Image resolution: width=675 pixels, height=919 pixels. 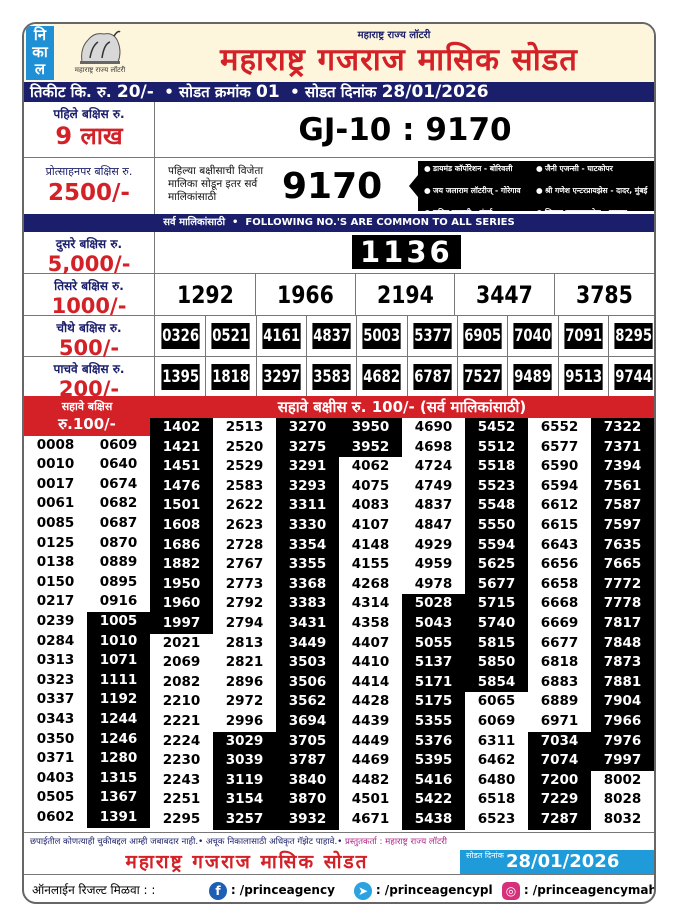 I want to click on fifth-prize-cell: 7527, so click(x=483, y=376).